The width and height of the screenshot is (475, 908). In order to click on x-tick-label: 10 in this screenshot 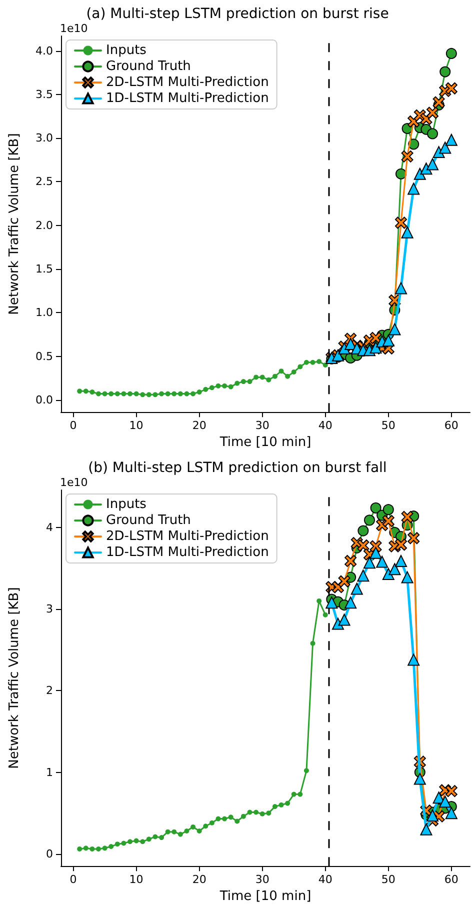, I will do `click(136, 879)`.